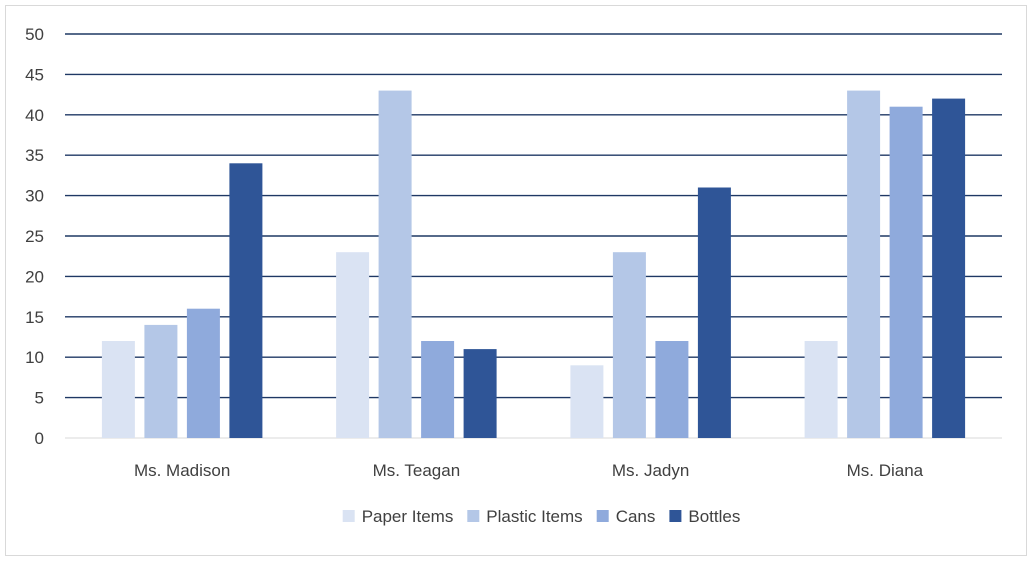 This screenshot has height=564, width=1034. I want to click on y-tick-label: 15, so click(34, 317).